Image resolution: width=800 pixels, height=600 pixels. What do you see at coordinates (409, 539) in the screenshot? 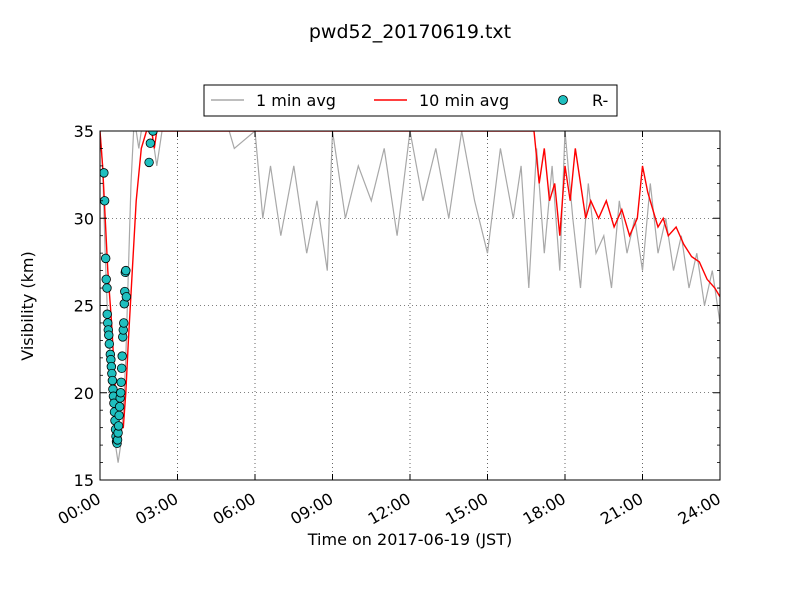
I see `x-axis-title: Time on 2017-06-19 (JST)` at bounding box center [409, 539].